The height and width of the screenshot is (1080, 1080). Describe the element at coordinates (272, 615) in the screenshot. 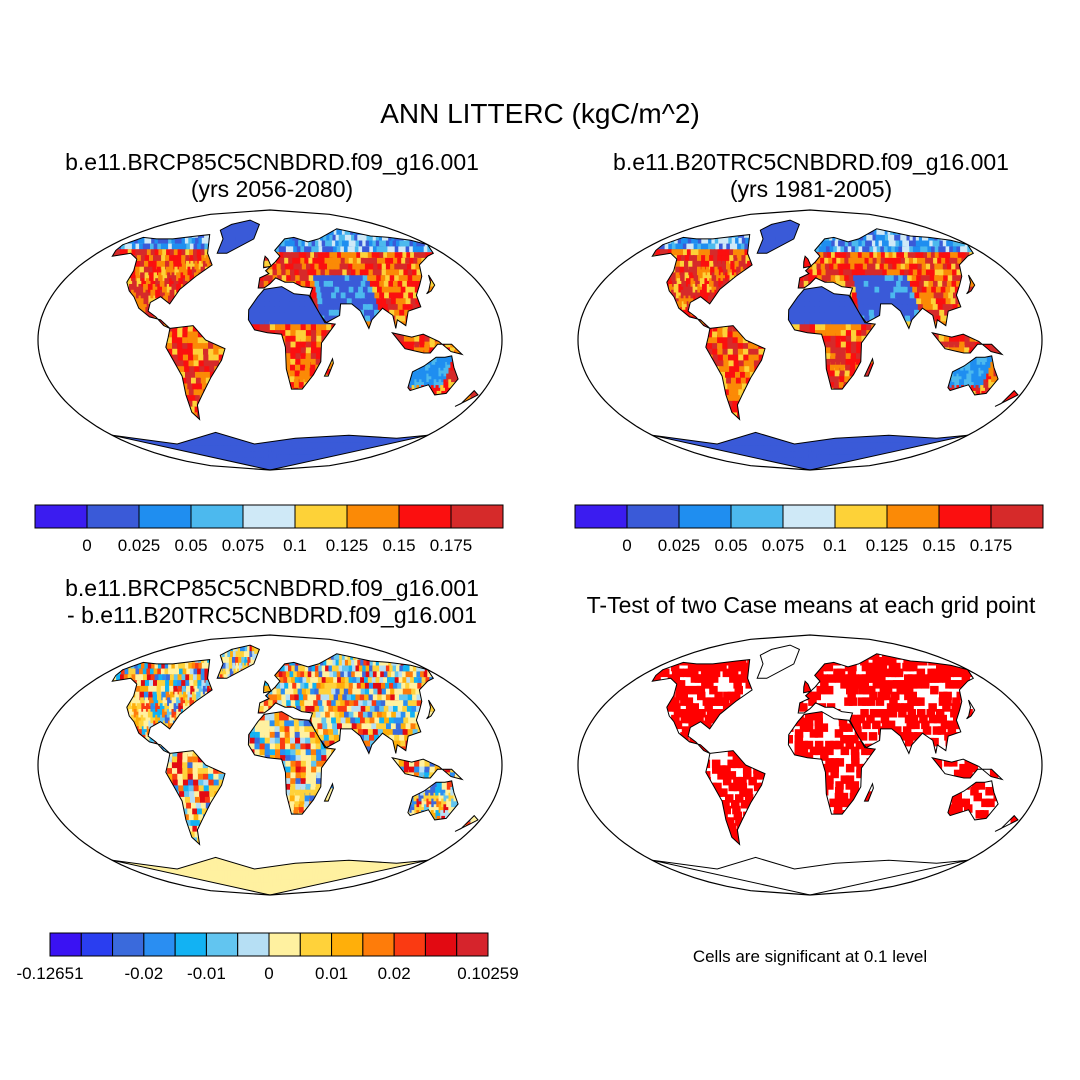

I see `panel-title-diff-line2: - b.e11.B20TRC5CNBDRD.f09_g16.001` at that location.